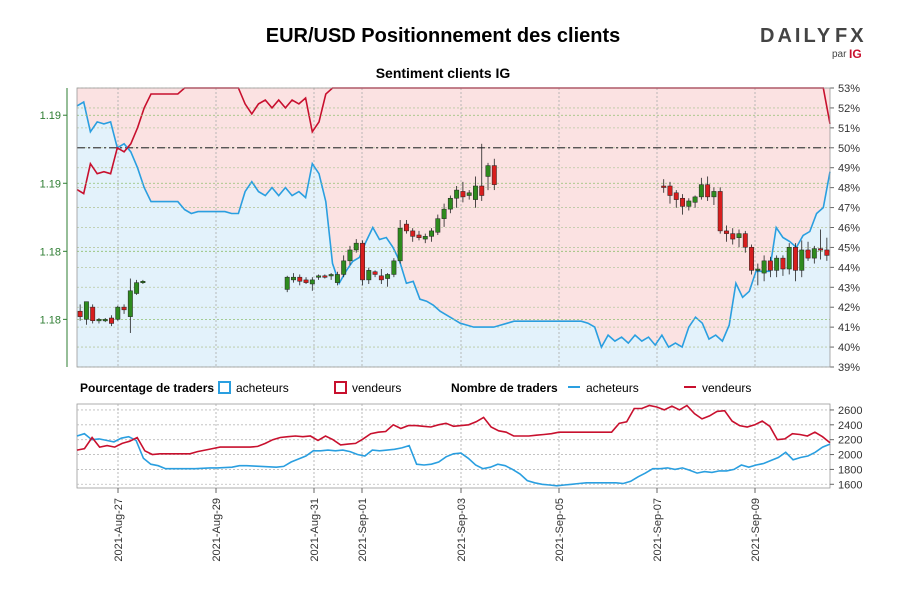 This screenshot has height=600, width=900. I want to click on count-tick-label: 2200, so click(850, 441).